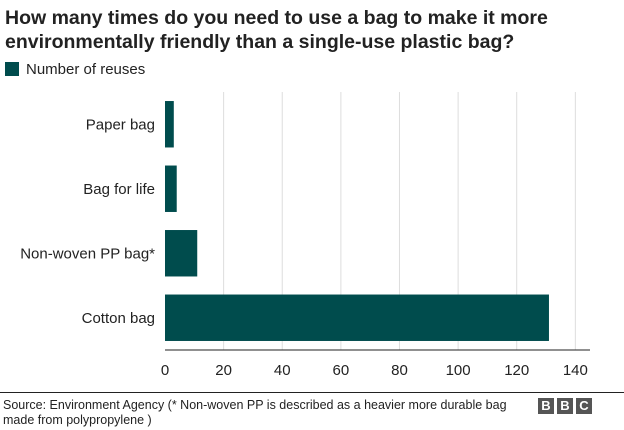  Describe the element at coordinates (181, 253) in the screenshot. I see `bar-non-woven-pp-bag` at that location.